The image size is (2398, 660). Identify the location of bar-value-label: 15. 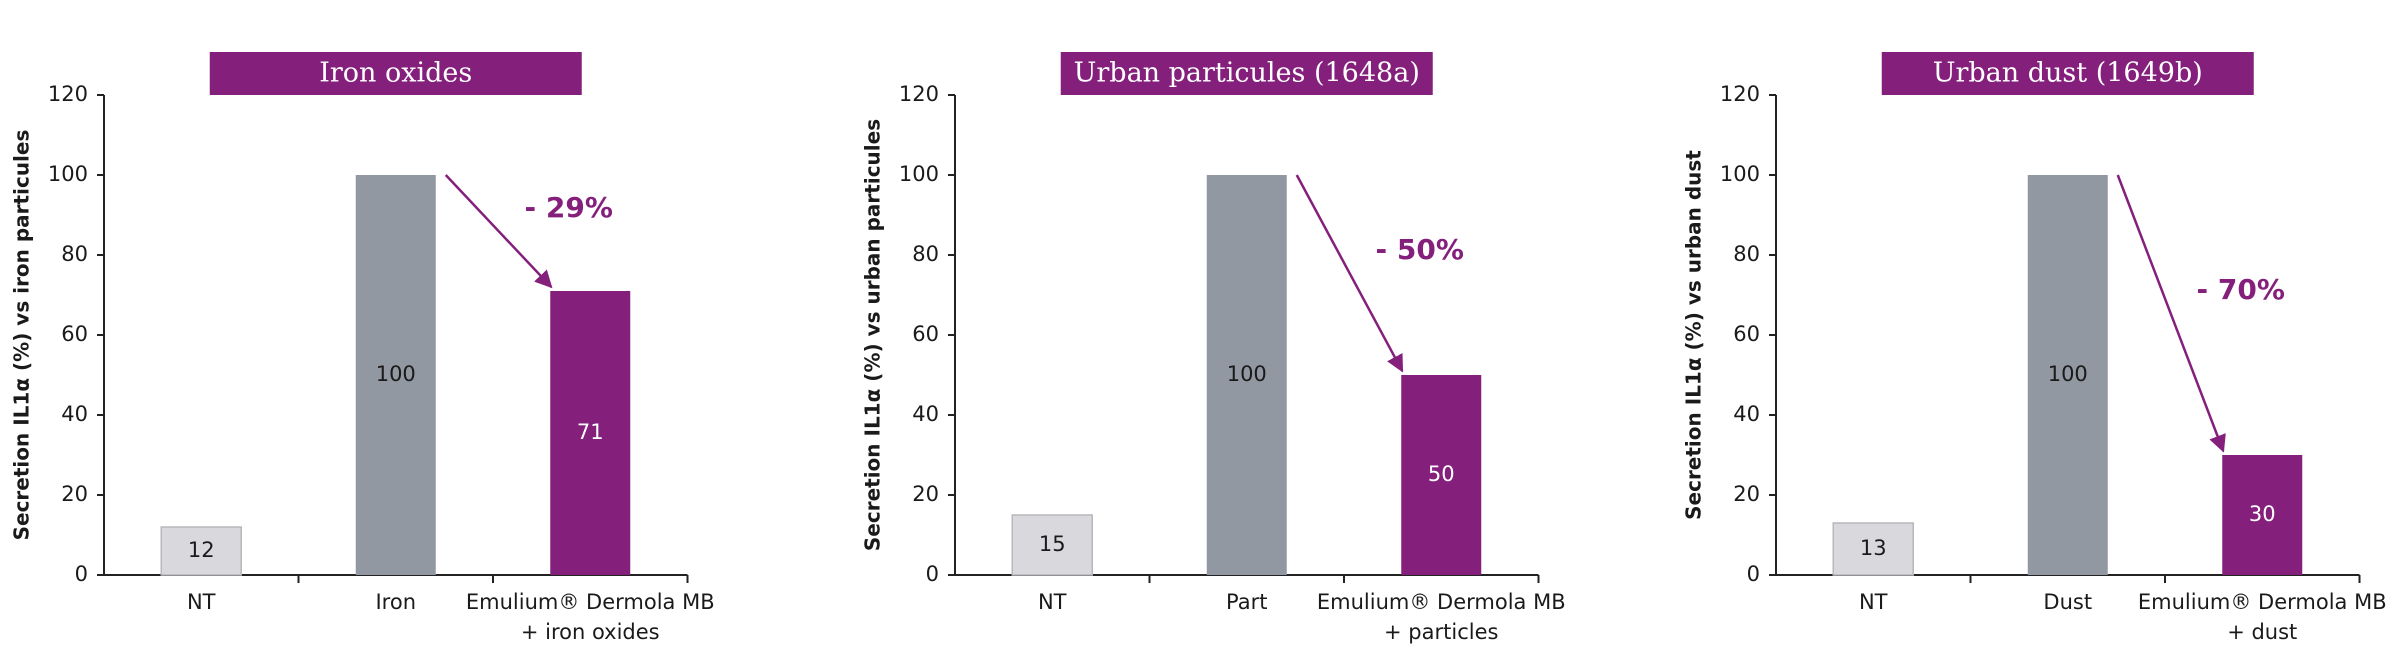
(1052, 544).